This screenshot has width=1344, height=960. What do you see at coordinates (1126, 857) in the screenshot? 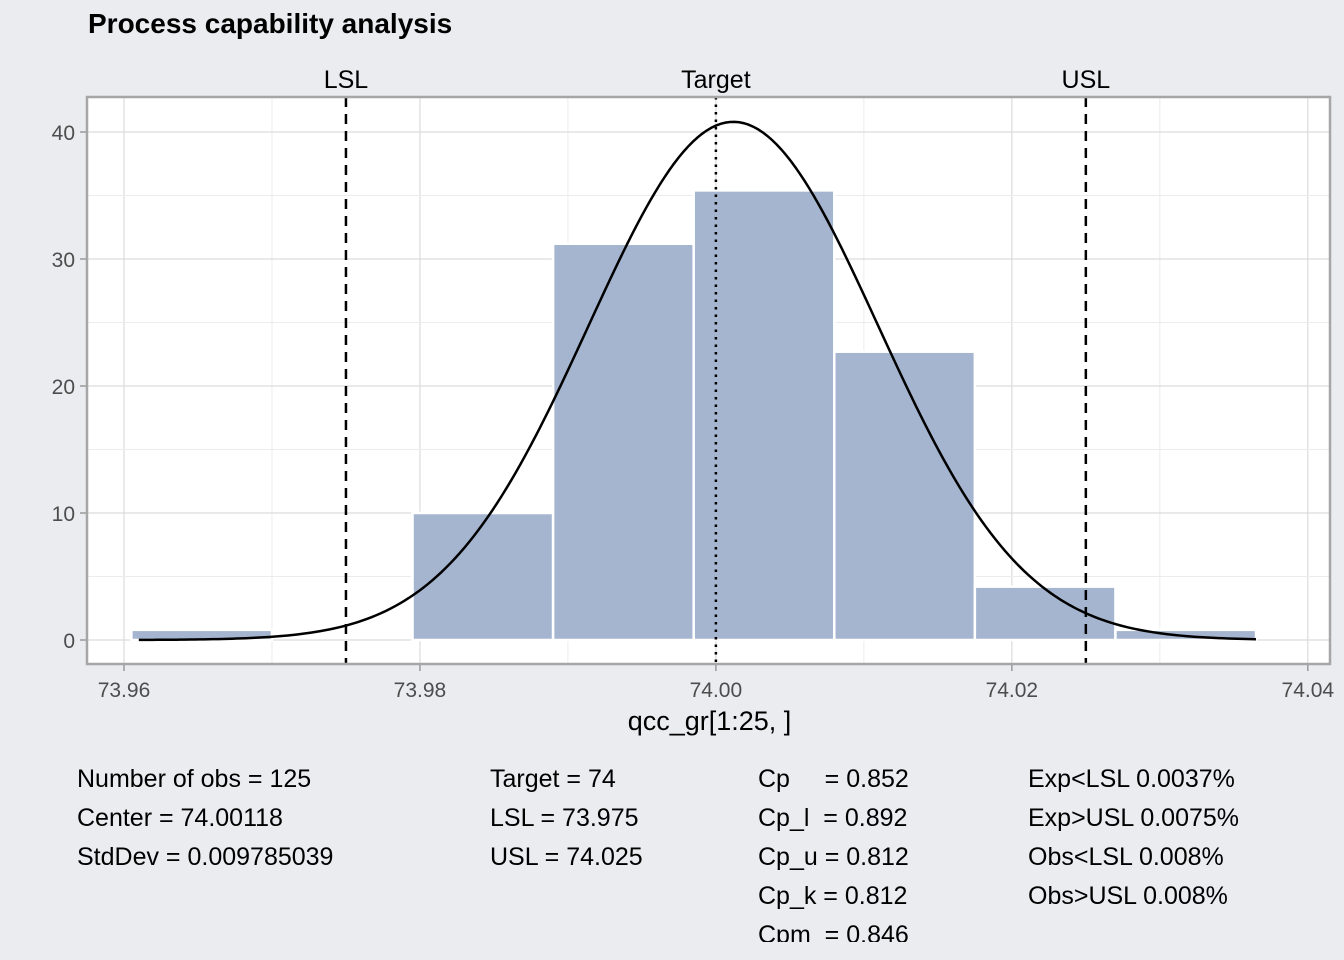
I see `stat-obs-lsl: Obs<LSL 0.008%` at bounding box center [1126, 857].